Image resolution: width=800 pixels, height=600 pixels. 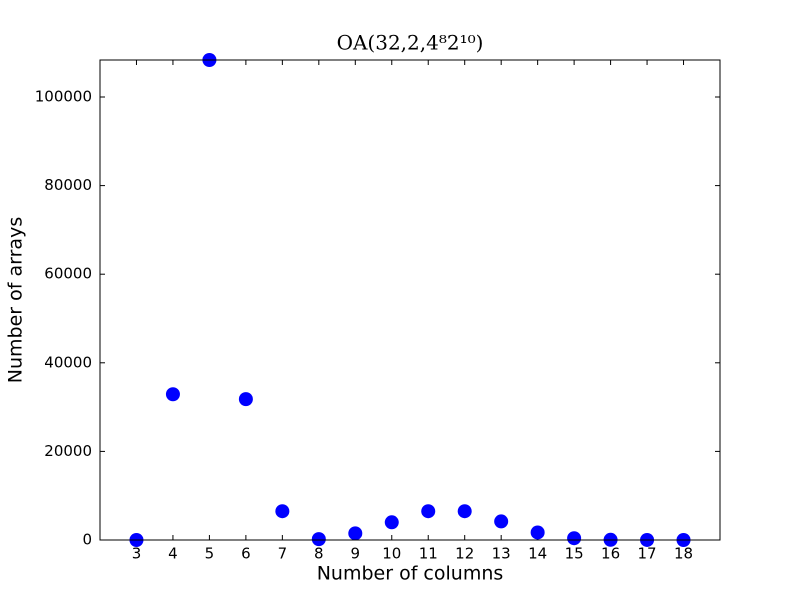 I want to click on y-tick-label: 20000, so click(x=68, y=451).